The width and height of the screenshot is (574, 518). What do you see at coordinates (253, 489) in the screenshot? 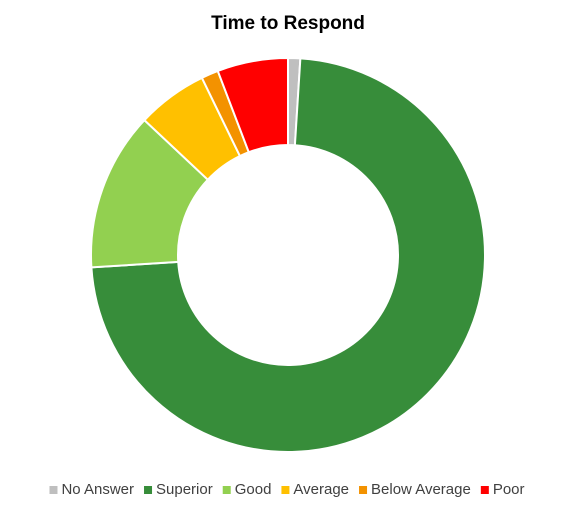
I see `legend-label: Good` at bounding box center [253, 489].